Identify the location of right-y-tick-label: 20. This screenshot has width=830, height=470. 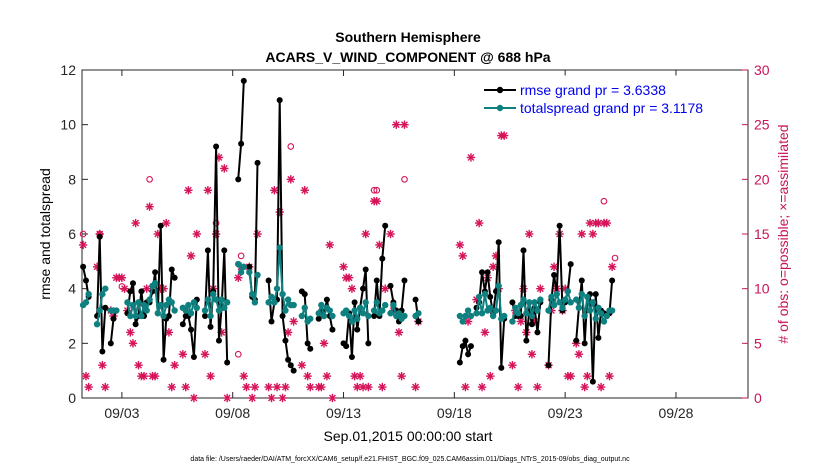
(762, 179).